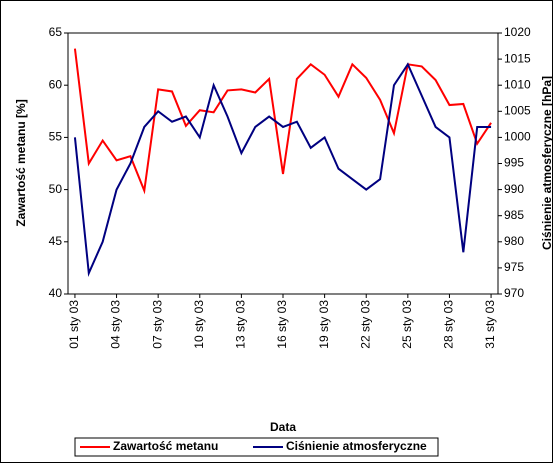 This screenshot has width=553, height=463. What do you see at coordinates (514, 241) in the screenshot?
I see `y2-tick-label: 980` at bounding box center [514, 241].